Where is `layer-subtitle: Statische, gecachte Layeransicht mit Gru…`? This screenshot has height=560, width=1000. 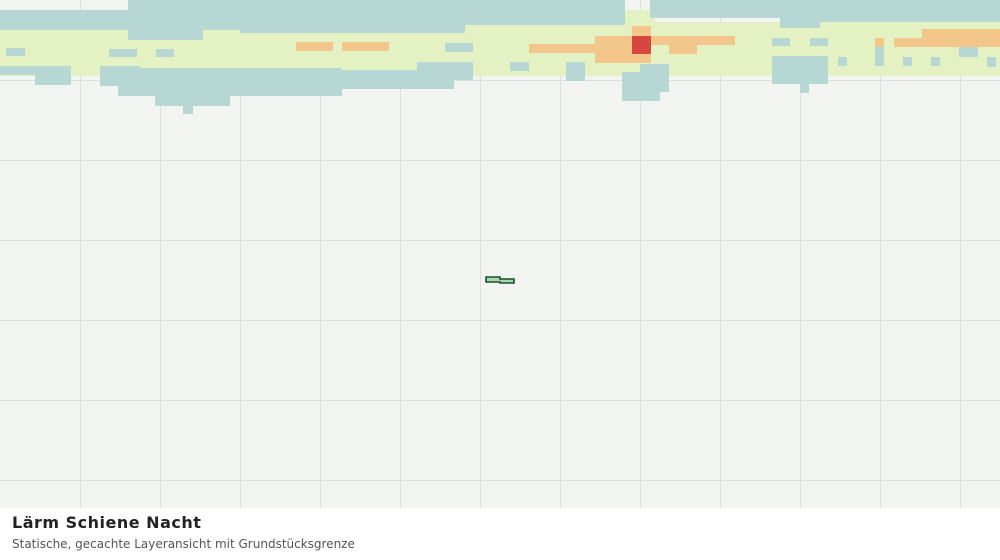
layer-subtitle: Statische, gecachte Layeransicht mit Gru… is located at coordinates (183, 544).